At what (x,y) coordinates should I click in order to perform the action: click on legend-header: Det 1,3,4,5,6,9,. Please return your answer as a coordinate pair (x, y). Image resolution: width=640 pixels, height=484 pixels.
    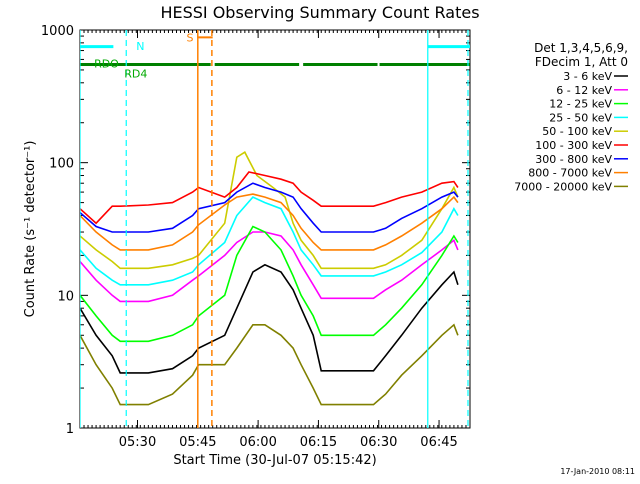
    Looking at the image, I should click on (581, 48).